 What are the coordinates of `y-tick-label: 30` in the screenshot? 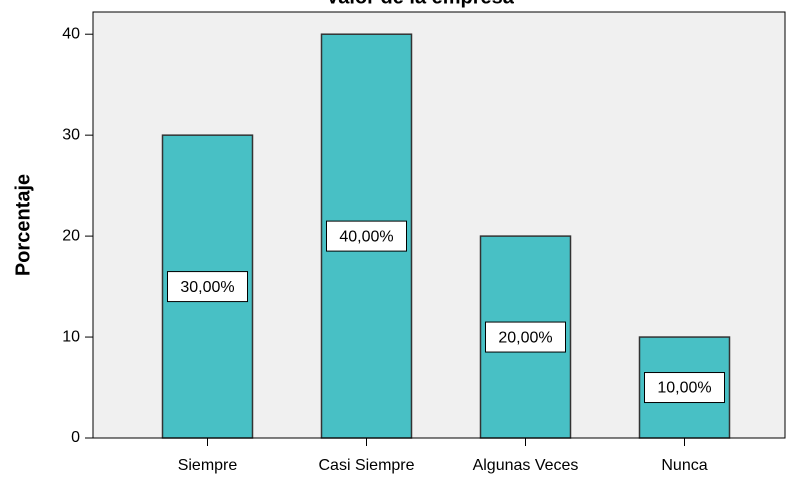 It's located at (71, 134).